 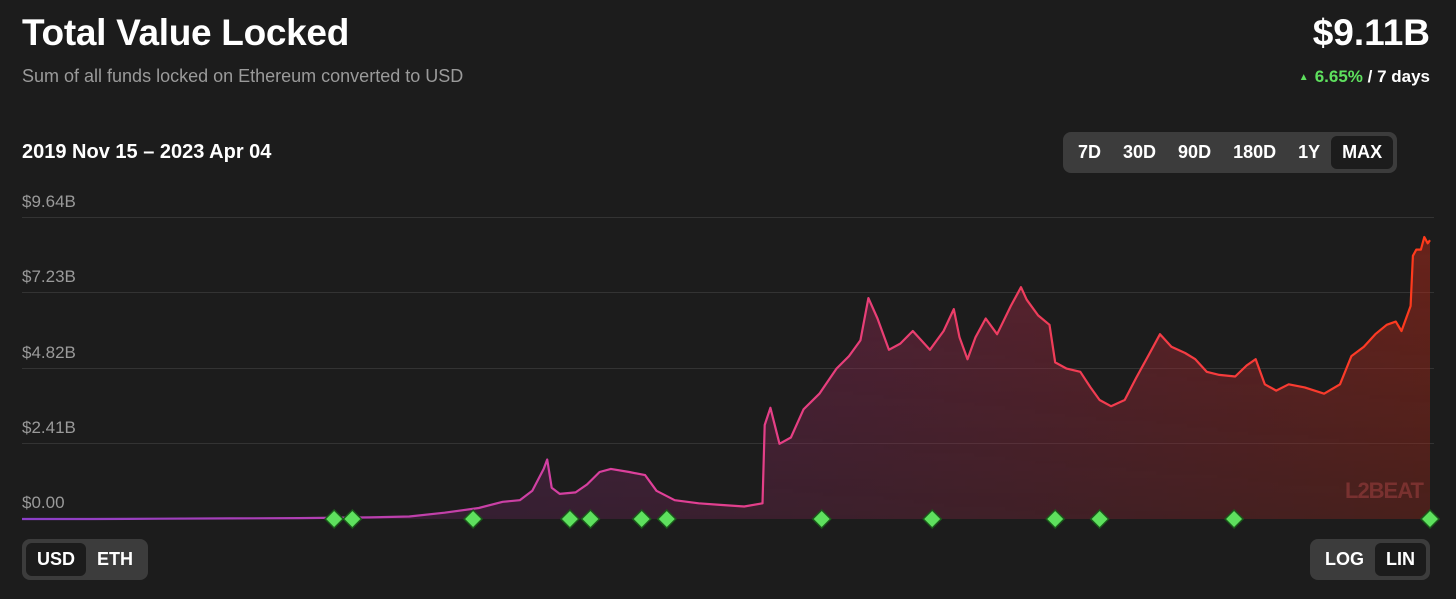 I want to click on y-tick-label: $7.23B, so click(x=49, y=276).